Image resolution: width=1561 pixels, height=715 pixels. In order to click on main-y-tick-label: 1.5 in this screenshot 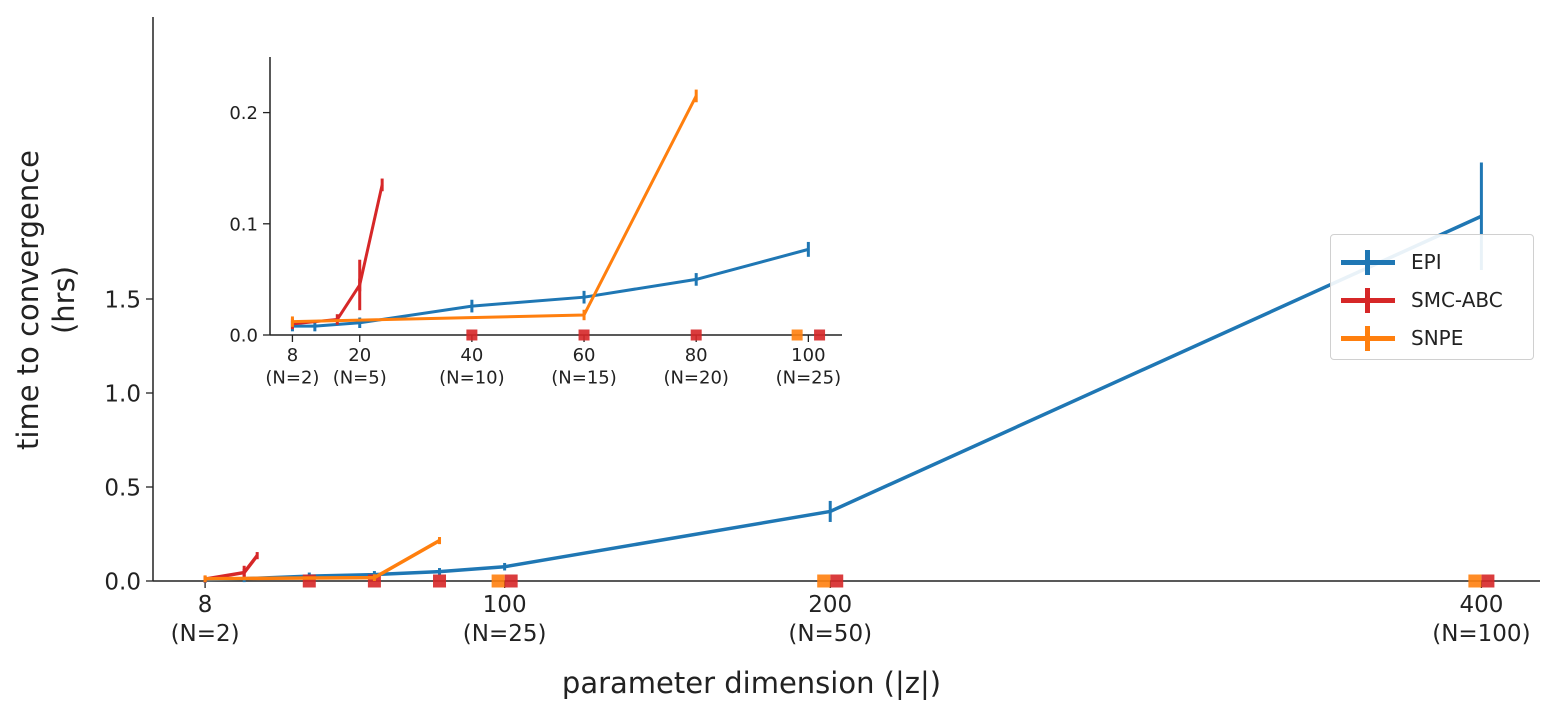, I will do `click(122, 300)`.